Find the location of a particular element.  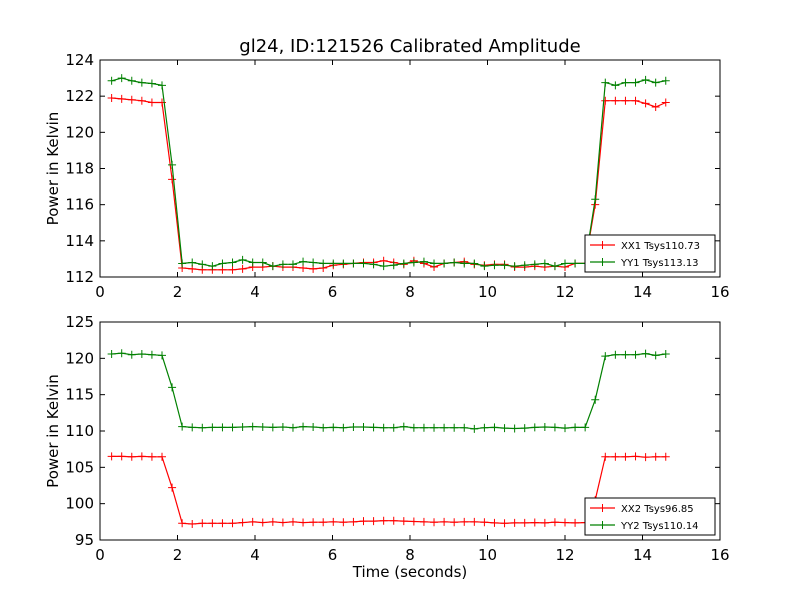

y-tick-label: 95 is located at coordinates (84, 540).